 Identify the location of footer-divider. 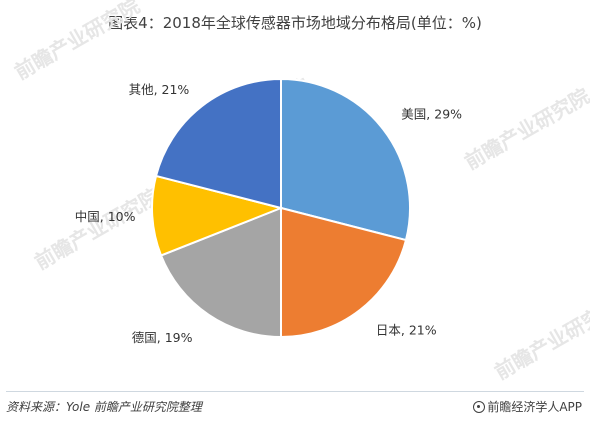
(295, 391).